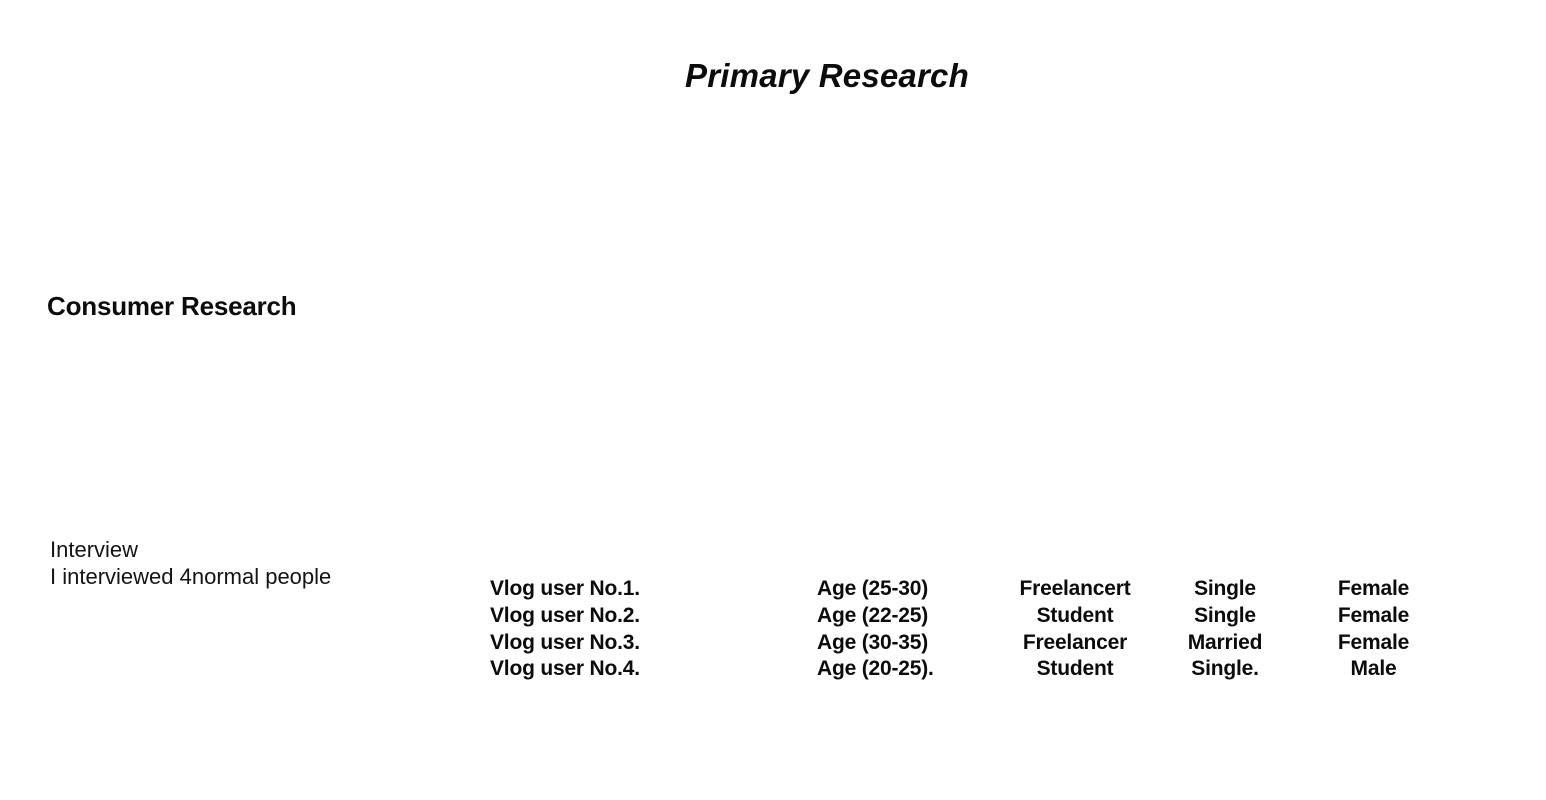 The image size is (1546, 800). I want to click on participant-name: Vlog user No.4., so click(565, 669).